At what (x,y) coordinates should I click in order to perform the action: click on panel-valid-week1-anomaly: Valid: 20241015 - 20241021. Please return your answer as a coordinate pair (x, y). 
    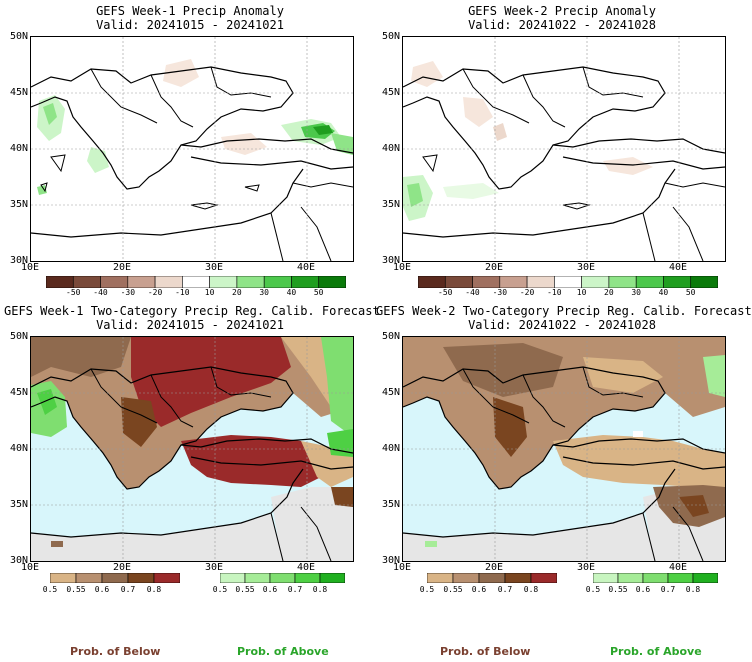
    Looking at the image, I should click on (190, 25).